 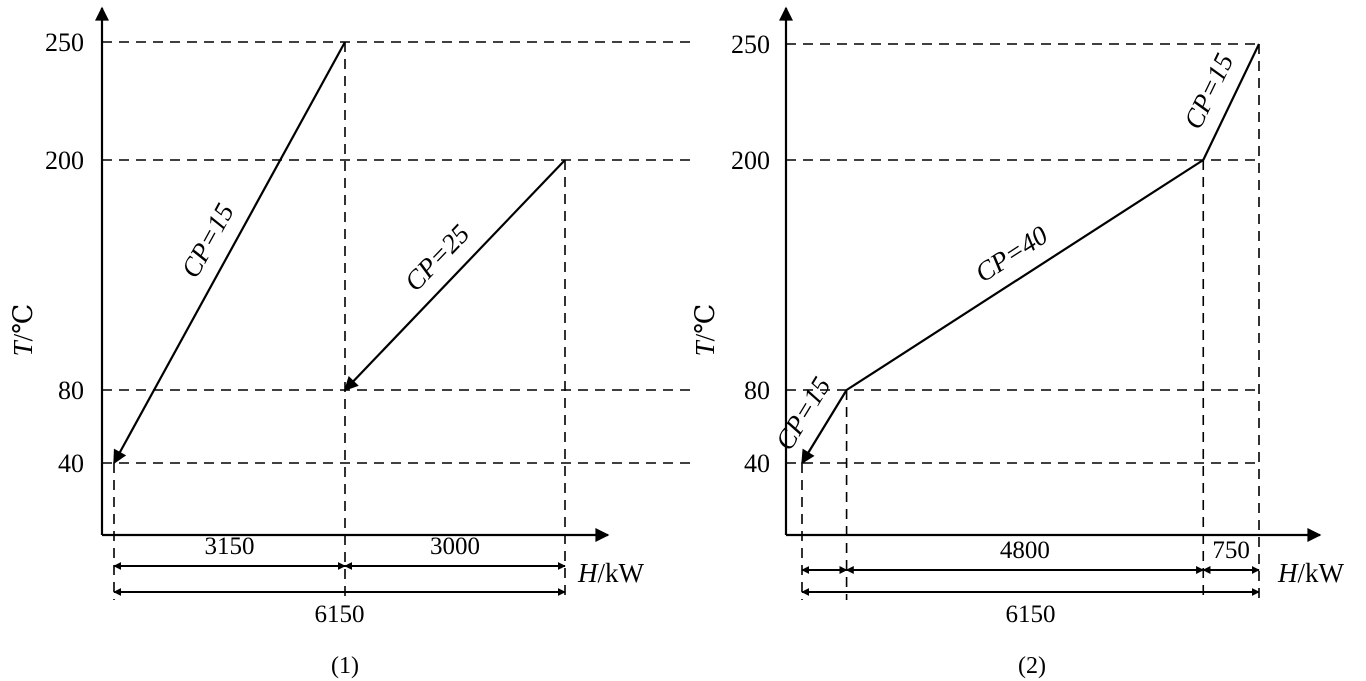 What do you see at coordinates (1231, 550) in the screenshot?
I see `dimension-label: 750` at bounding box center [1231, 550].